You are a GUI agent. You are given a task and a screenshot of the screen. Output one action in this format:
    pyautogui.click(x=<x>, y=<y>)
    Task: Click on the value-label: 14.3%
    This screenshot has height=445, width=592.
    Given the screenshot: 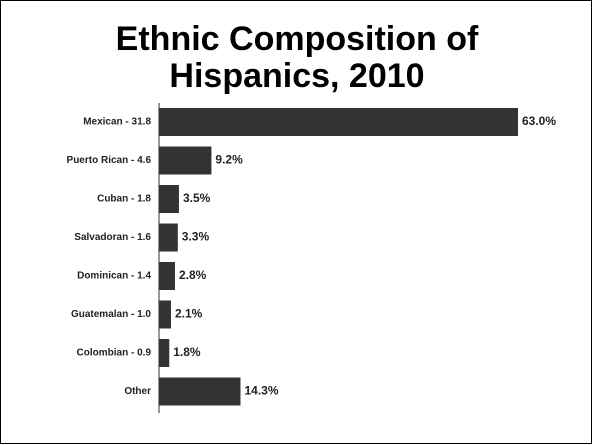 What is the action you would take?
    pyautogui.click(x=261, y=391)
    